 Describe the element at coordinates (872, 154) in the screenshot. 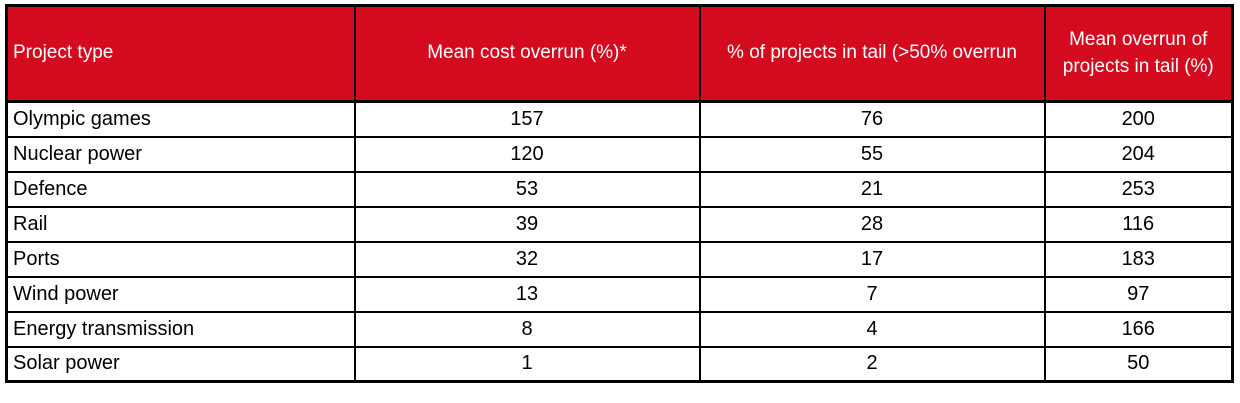

I see `cell-pct-in-tail: 55` at that location.